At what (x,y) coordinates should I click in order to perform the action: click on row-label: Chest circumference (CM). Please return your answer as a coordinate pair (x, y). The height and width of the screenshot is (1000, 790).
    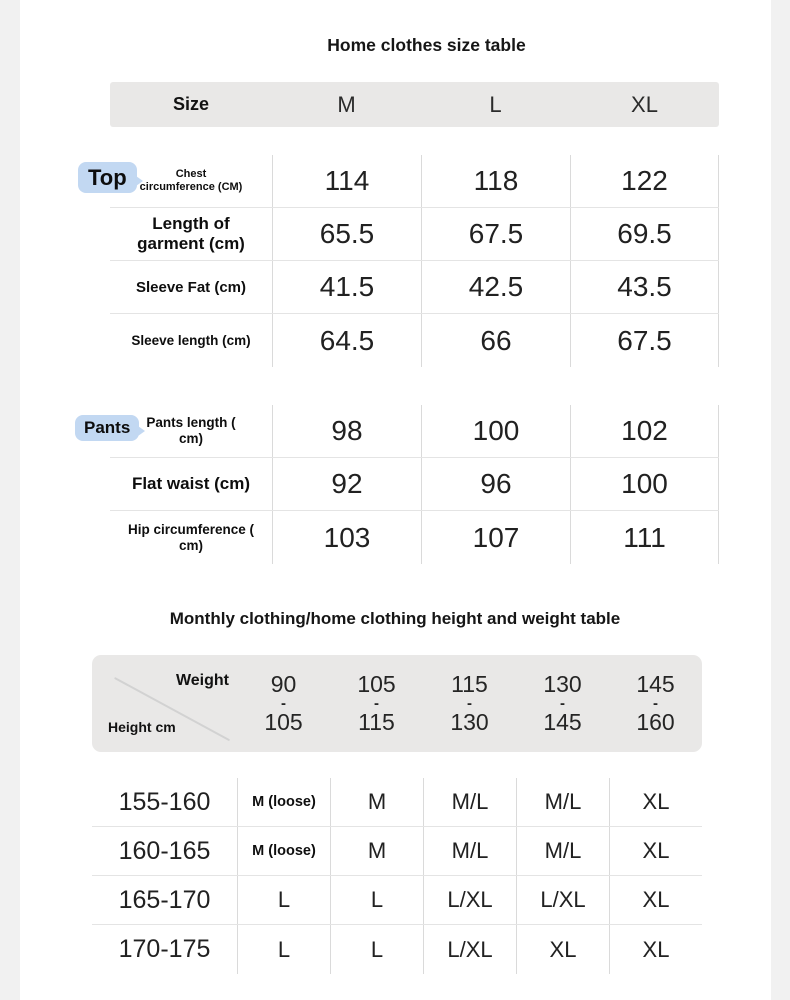
    Looking at the image, I should click on (191, 180).